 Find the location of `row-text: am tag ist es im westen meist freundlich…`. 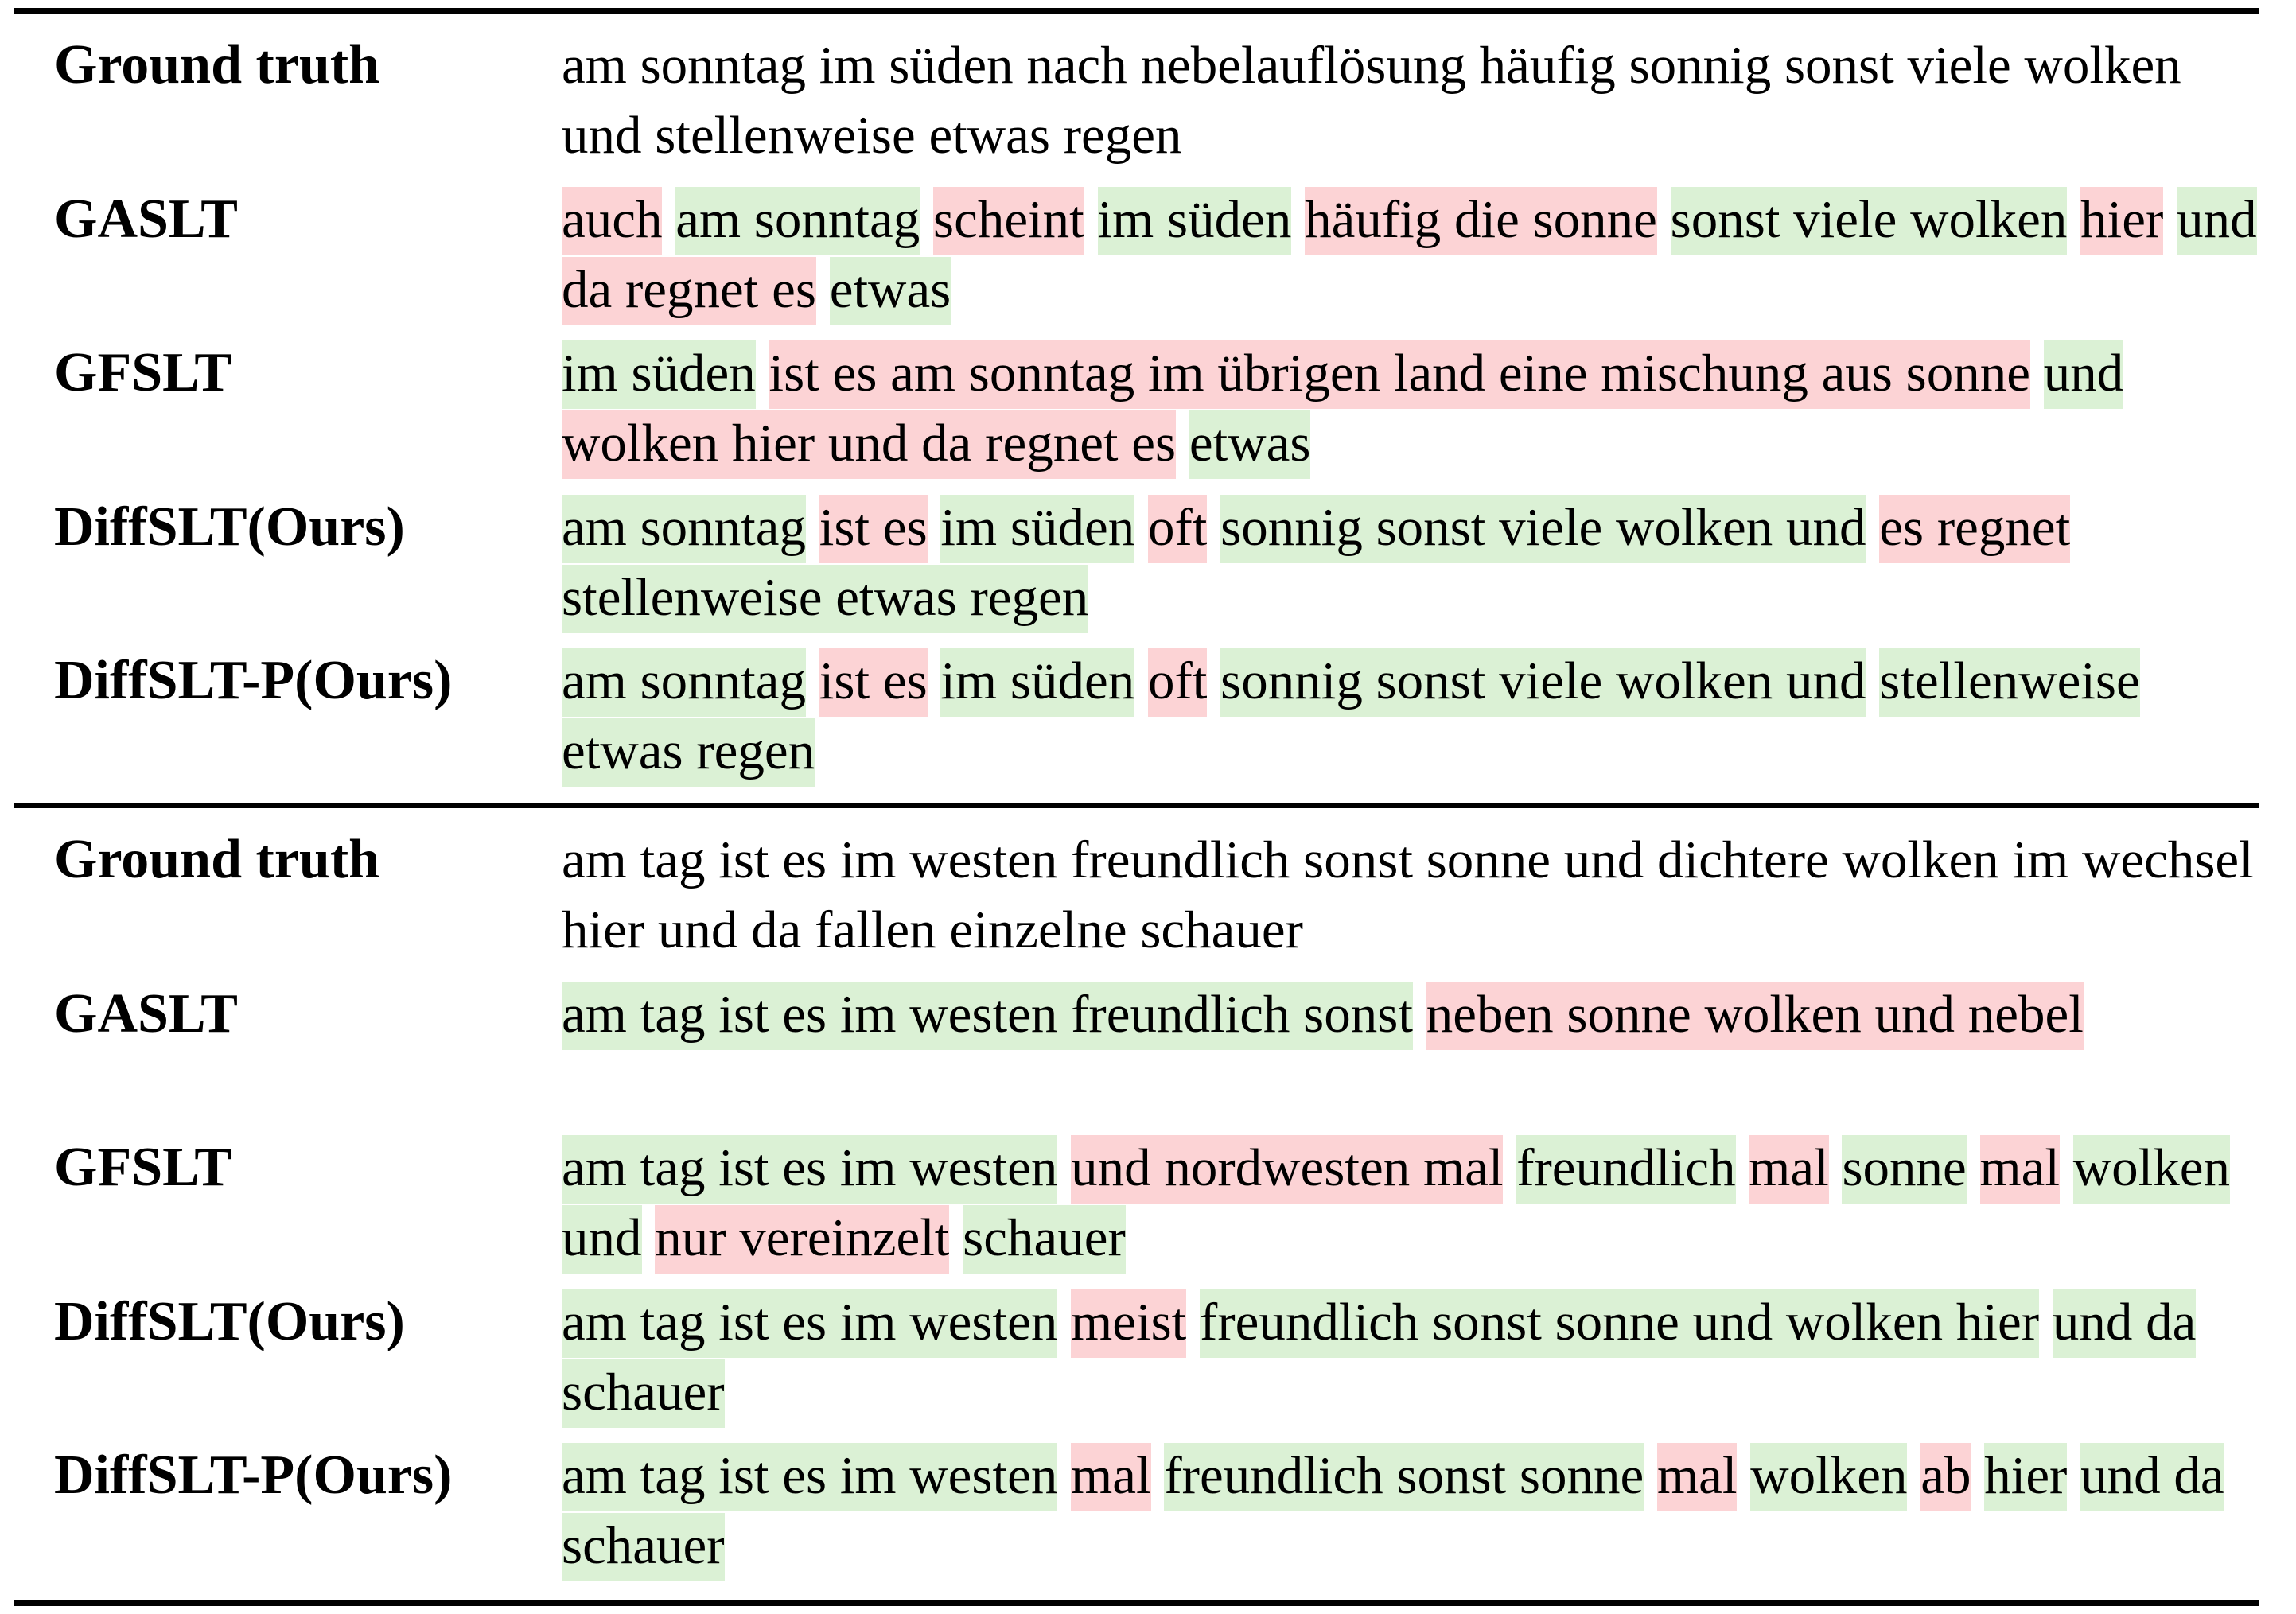

row-text: am tag ist es im westen meist freundlich… is located at coordinates (1413, 1357).